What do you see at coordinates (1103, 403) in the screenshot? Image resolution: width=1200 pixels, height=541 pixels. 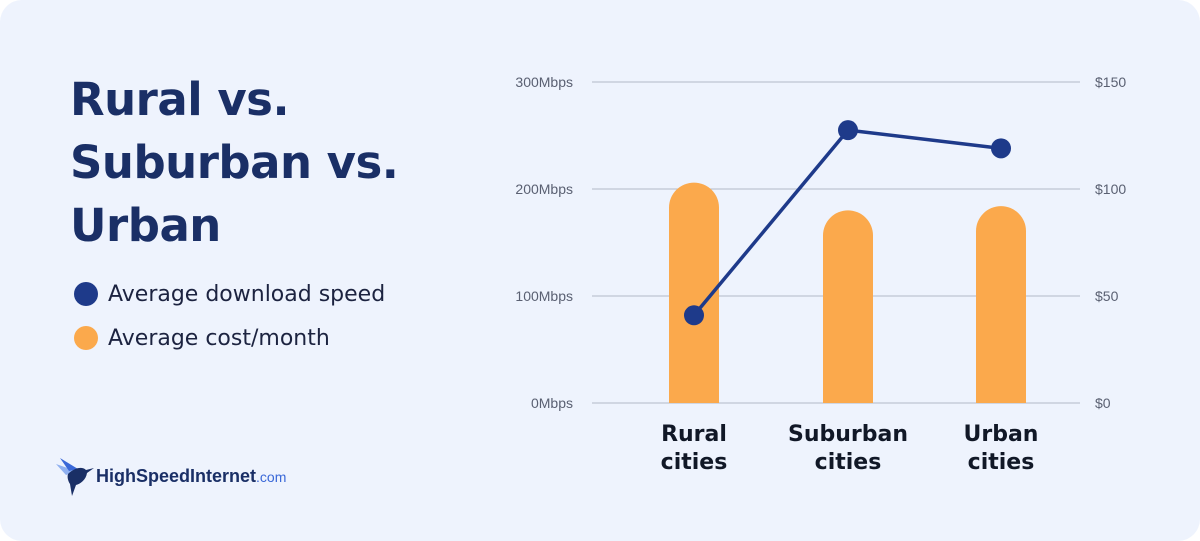 I see `y-right-tick-label: $0` at bounding box center [1103, 403].